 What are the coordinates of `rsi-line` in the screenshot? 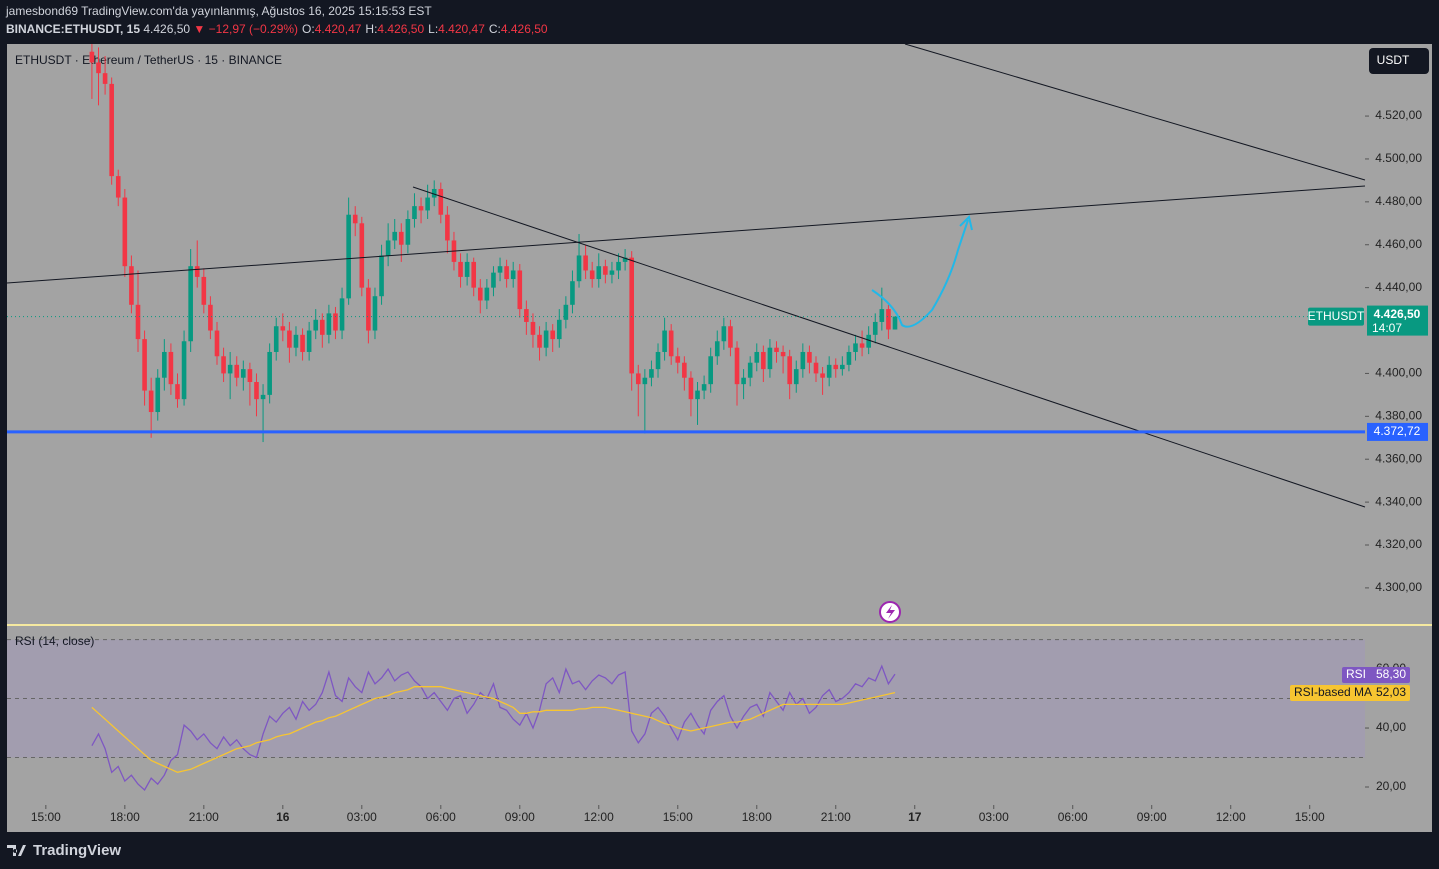 It's located at (493, 729).